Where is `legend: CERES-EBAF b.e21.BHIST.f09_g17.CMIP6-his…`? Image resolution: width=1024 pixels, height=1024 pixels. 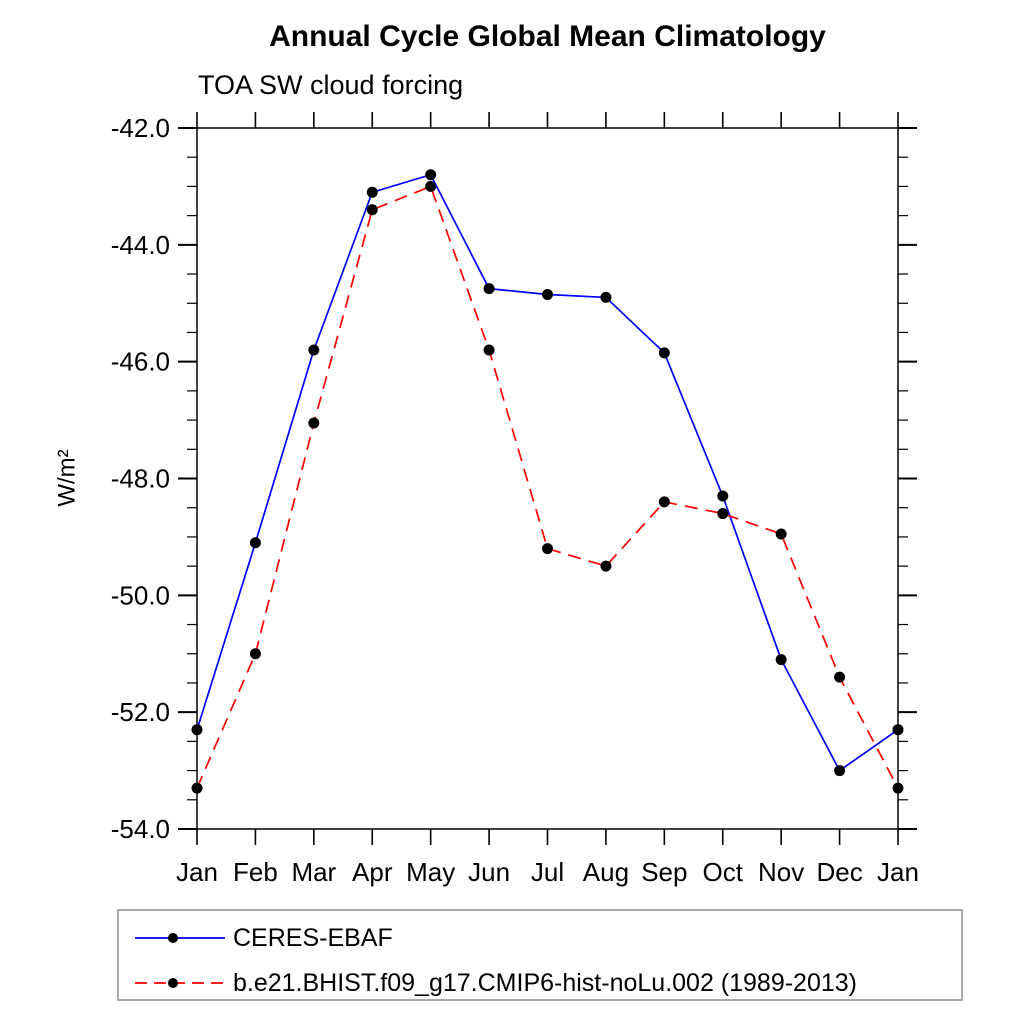 legend: CERES-EBAF b.e21.BHIST.f09_g17.CMIP6-his… is located at coordinates (540, 955).